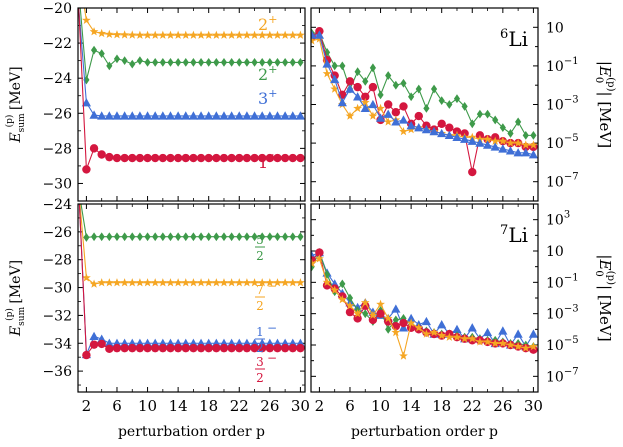  What do you see at coordinates (558, 219) in the screenshot?
I see `y-tick-label: 10³` at bounding box center [558, 219].